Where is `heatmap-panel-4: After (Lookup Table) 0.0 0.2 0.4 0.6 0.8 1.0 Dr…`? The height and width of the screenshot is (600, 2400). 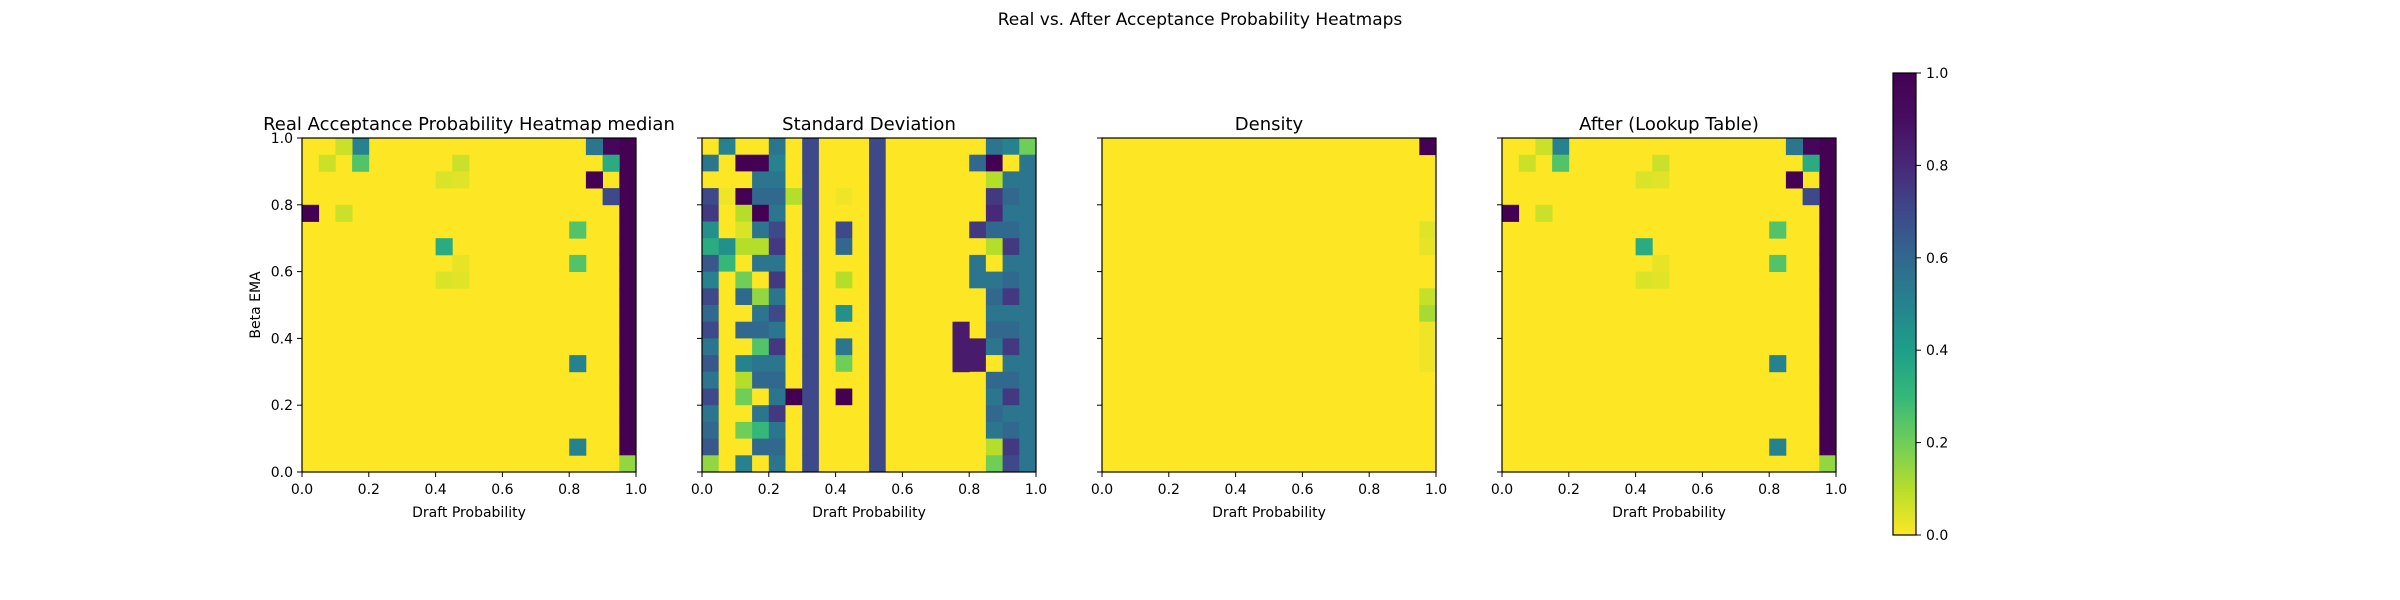 heatmap-panel-4: After (Lookup Table) 0.0 0.2 0.4 0.6 0.8 1.0 Dr… is located at coordinates (1669, 317).